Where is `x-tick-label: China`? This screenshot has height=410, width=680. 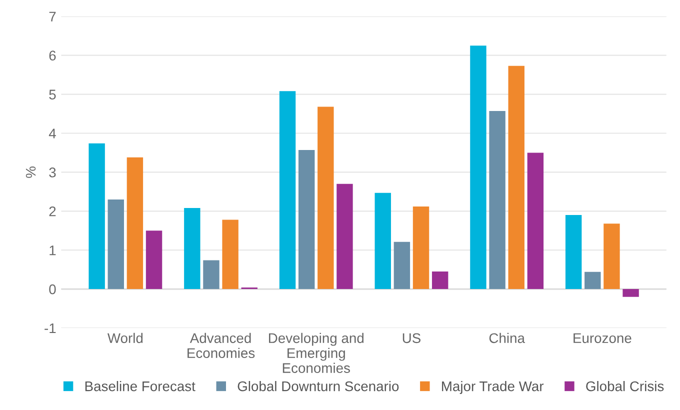
x-tick-label: China is located at coordinates (507, 338).